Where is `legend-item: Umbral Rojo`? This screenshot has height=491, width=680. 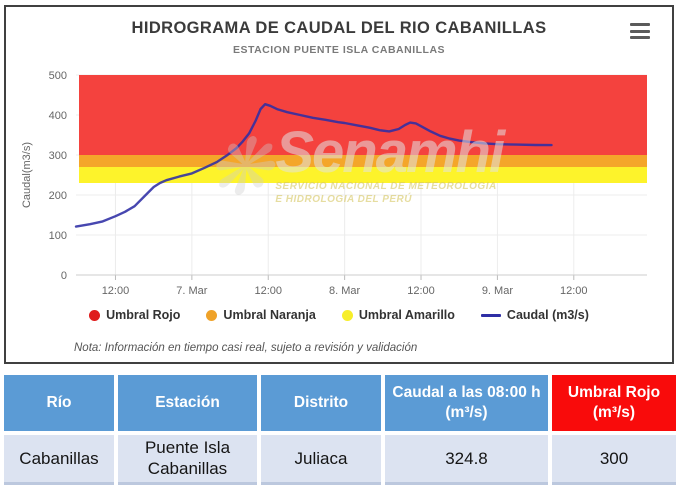 legend-item: Umbral Rojo is located at coordinates (134, 315).